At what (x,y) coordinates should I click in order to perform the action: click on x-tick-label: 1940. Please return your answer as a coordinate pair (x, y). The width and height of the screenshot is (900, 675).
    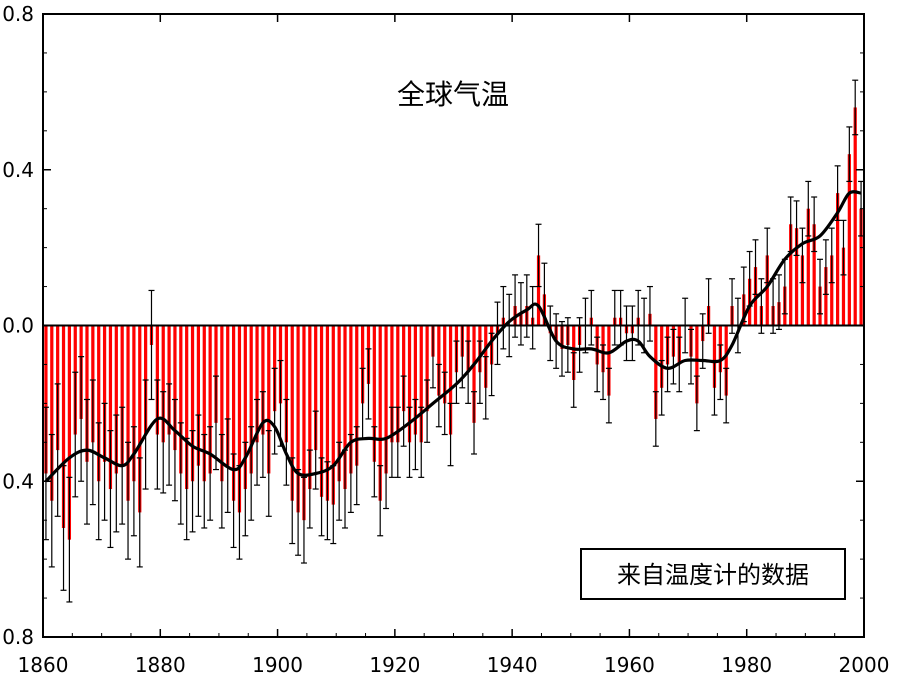
    Looking at the image, I should click on (512, 664).